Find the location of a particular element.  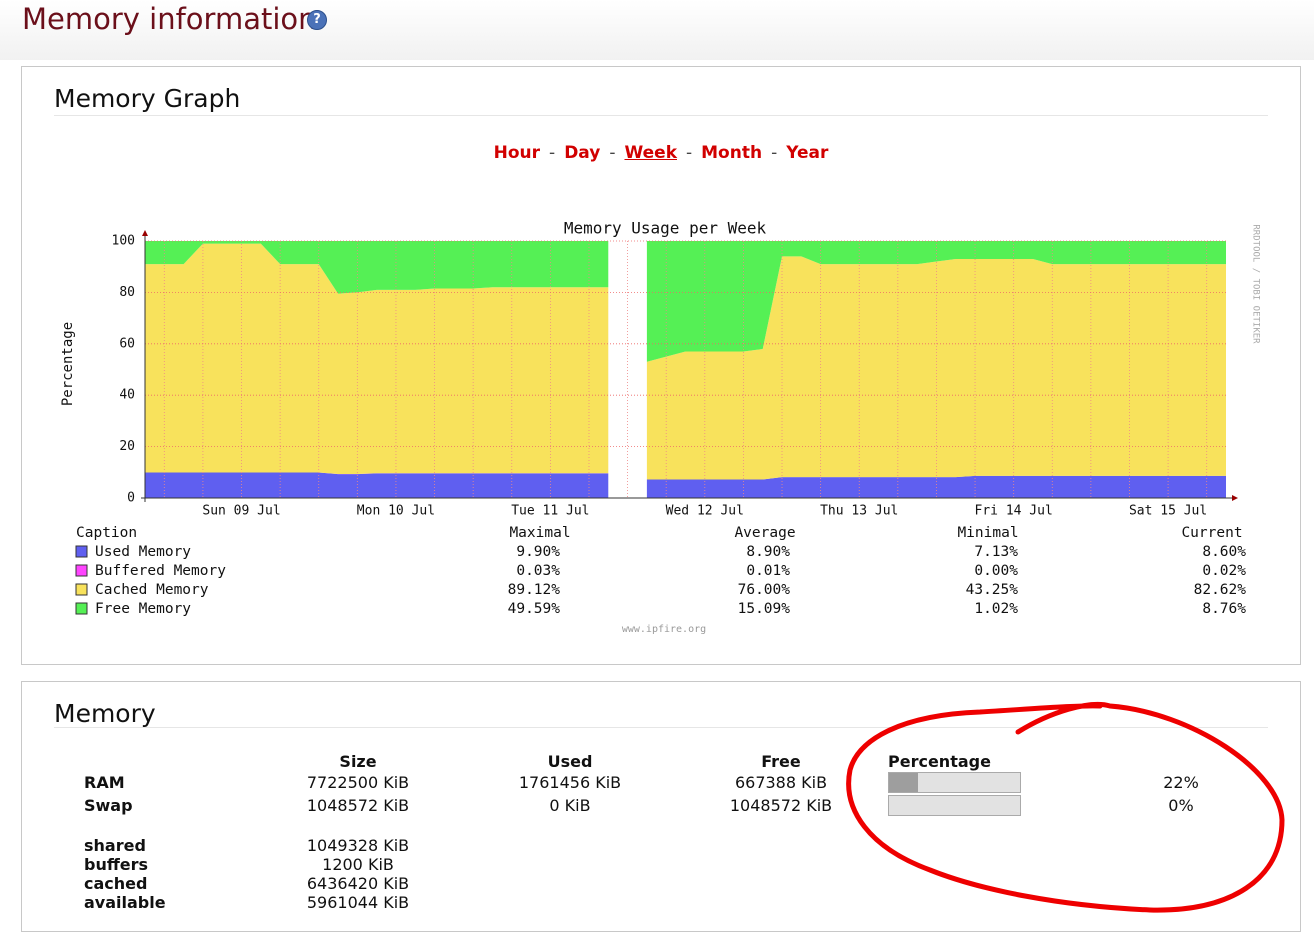

cell: 5961044 KiB is located at coordinates (358, 902).